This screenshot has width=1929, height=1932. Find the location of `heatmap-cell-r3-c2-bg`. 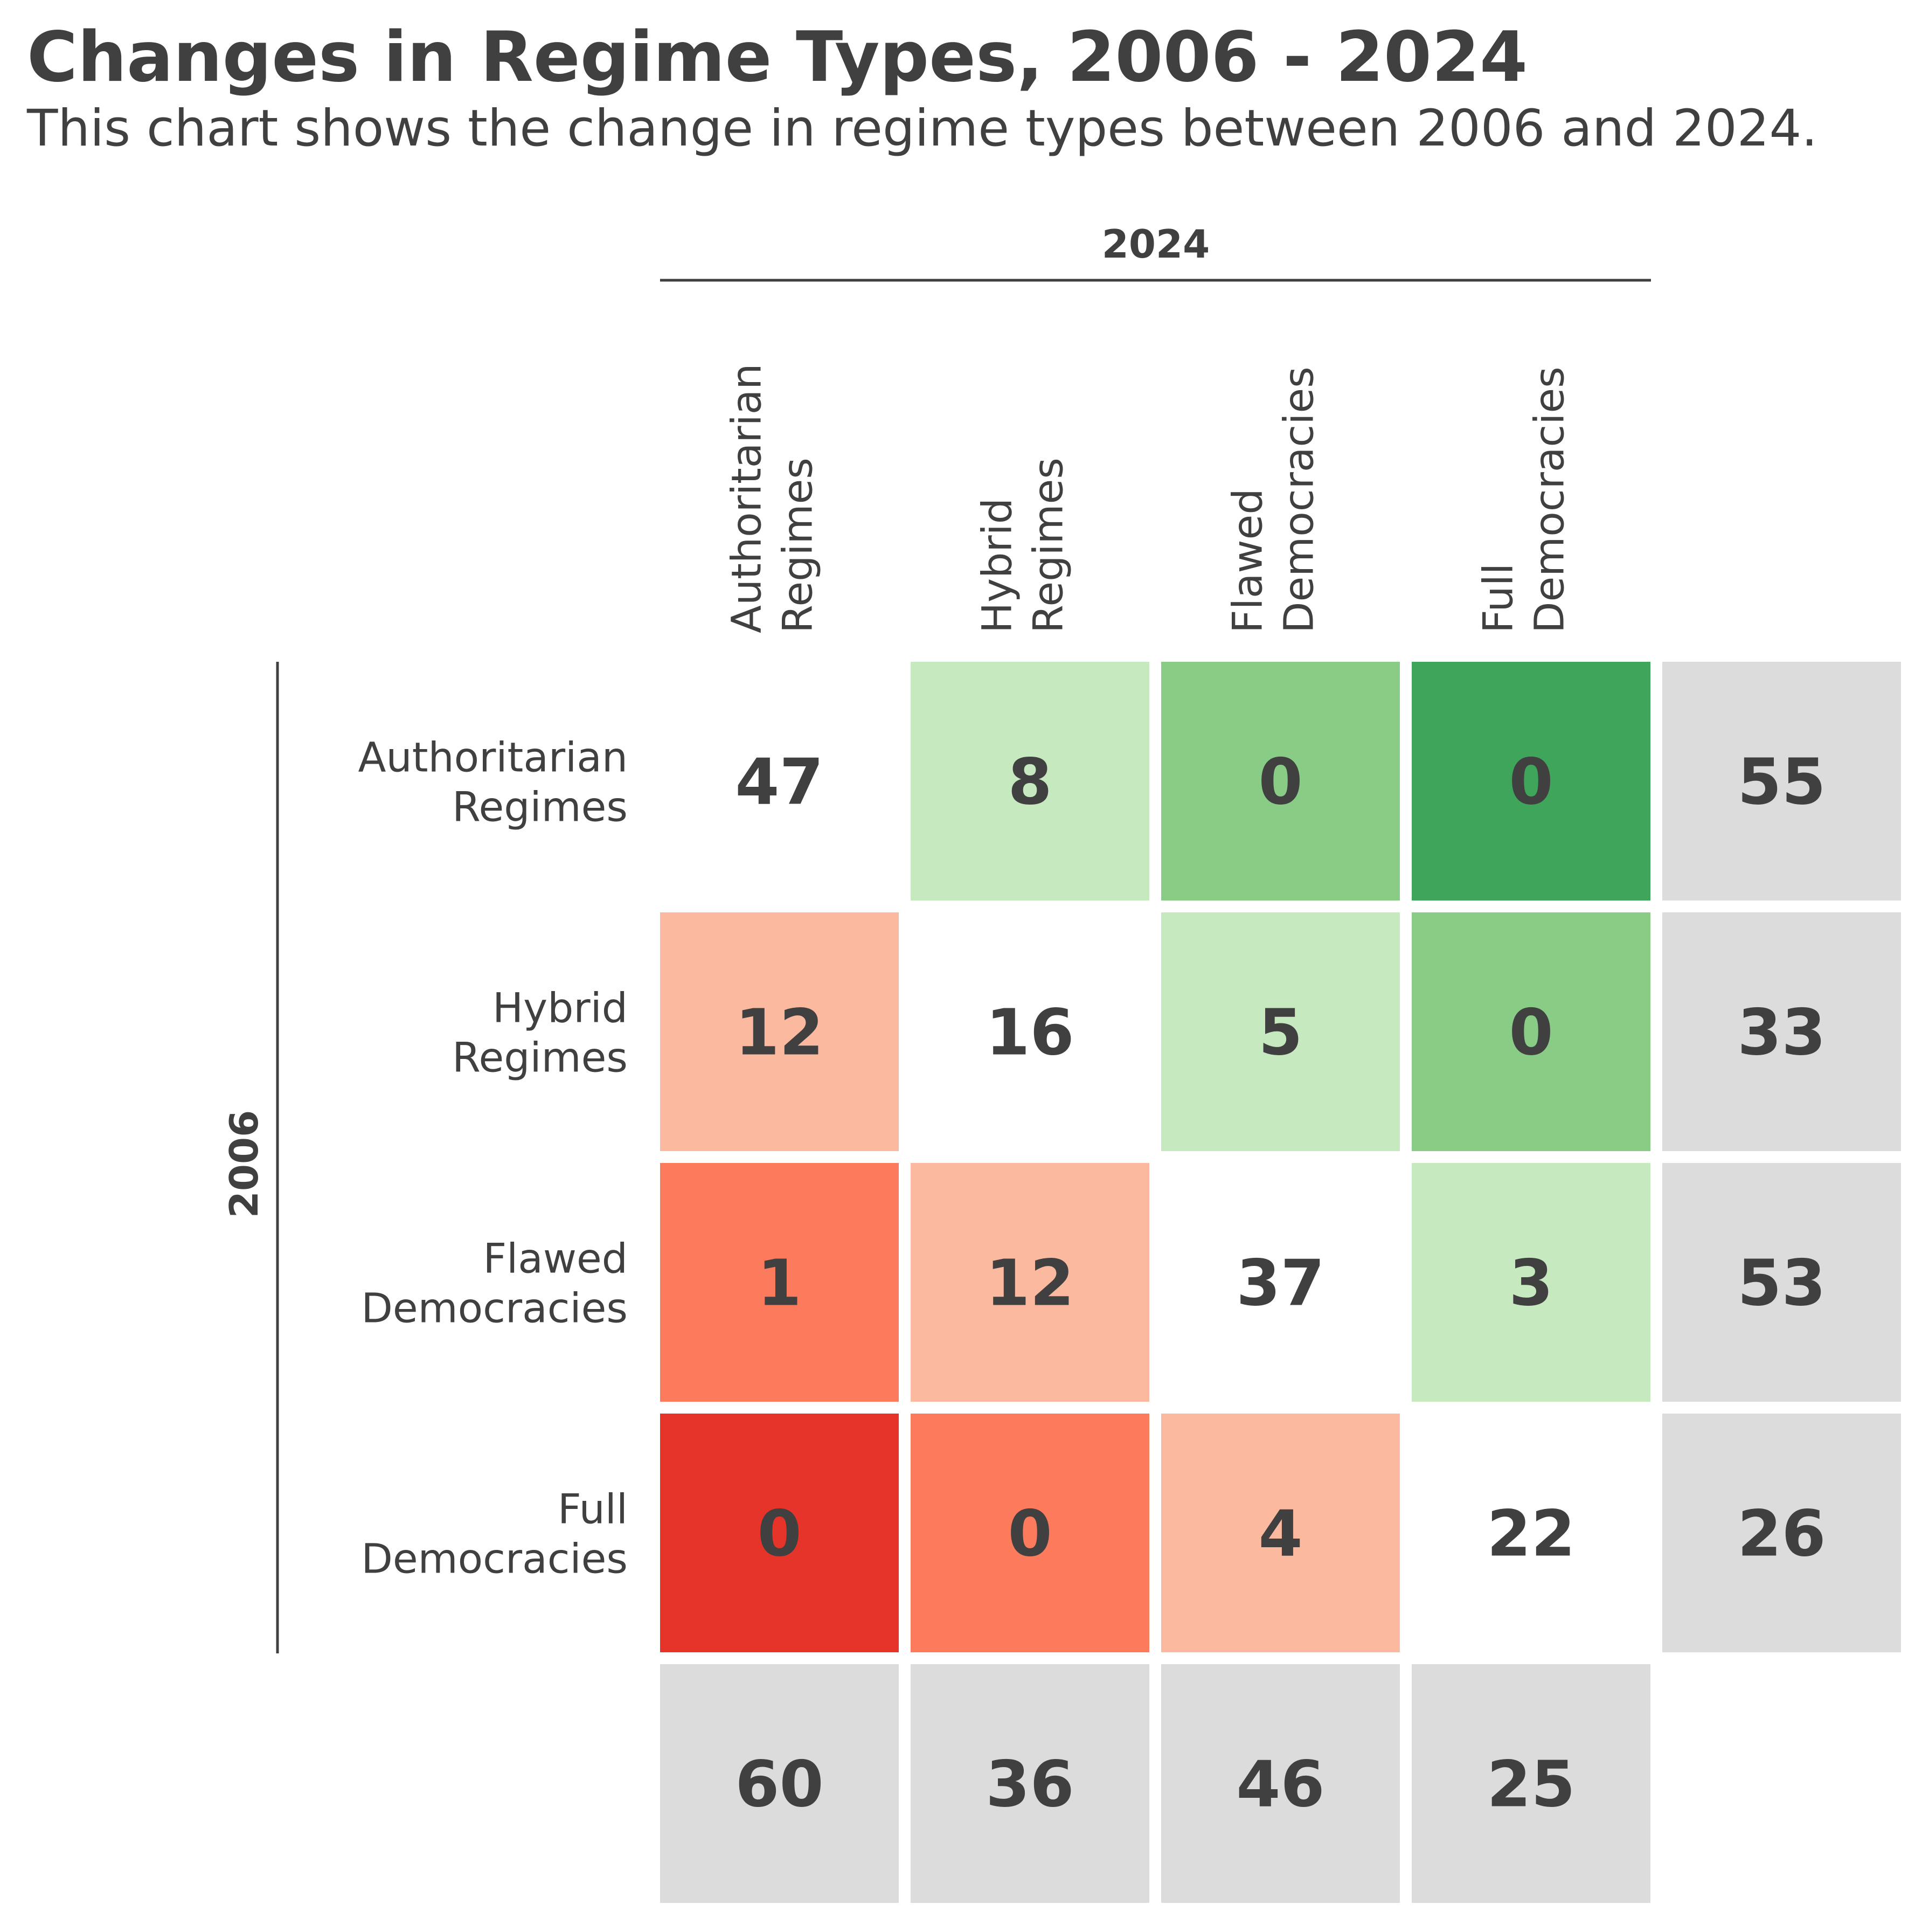

heatmap-cell-r3-c2-bg is located at coordinates (1280, 1533).